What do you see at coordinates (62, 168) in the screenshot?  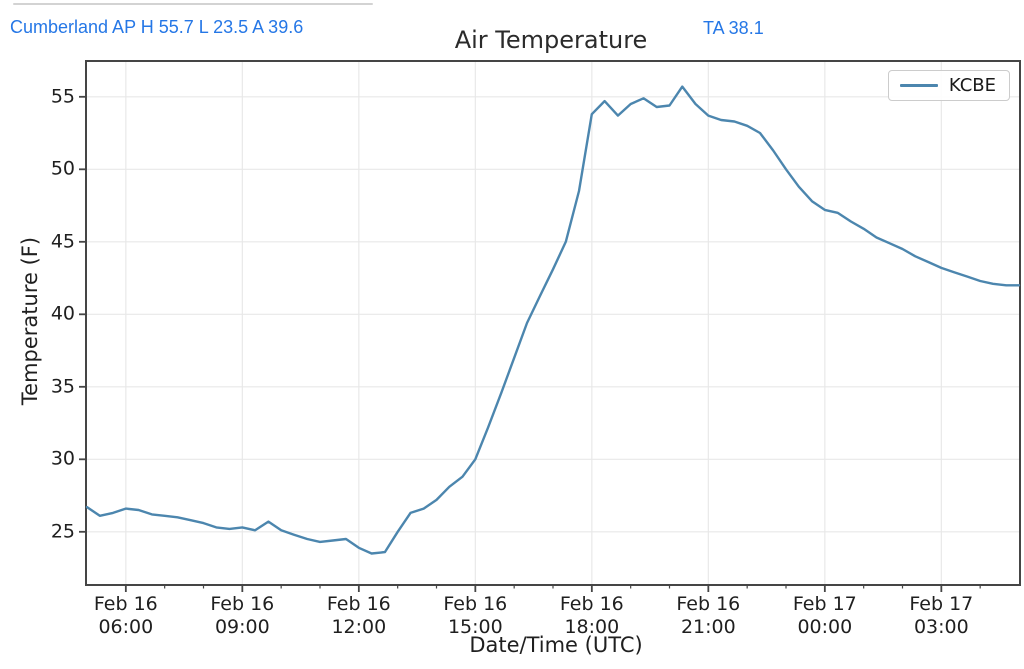 I see `y-tick-label: 50` at bounding box center [62, 168].